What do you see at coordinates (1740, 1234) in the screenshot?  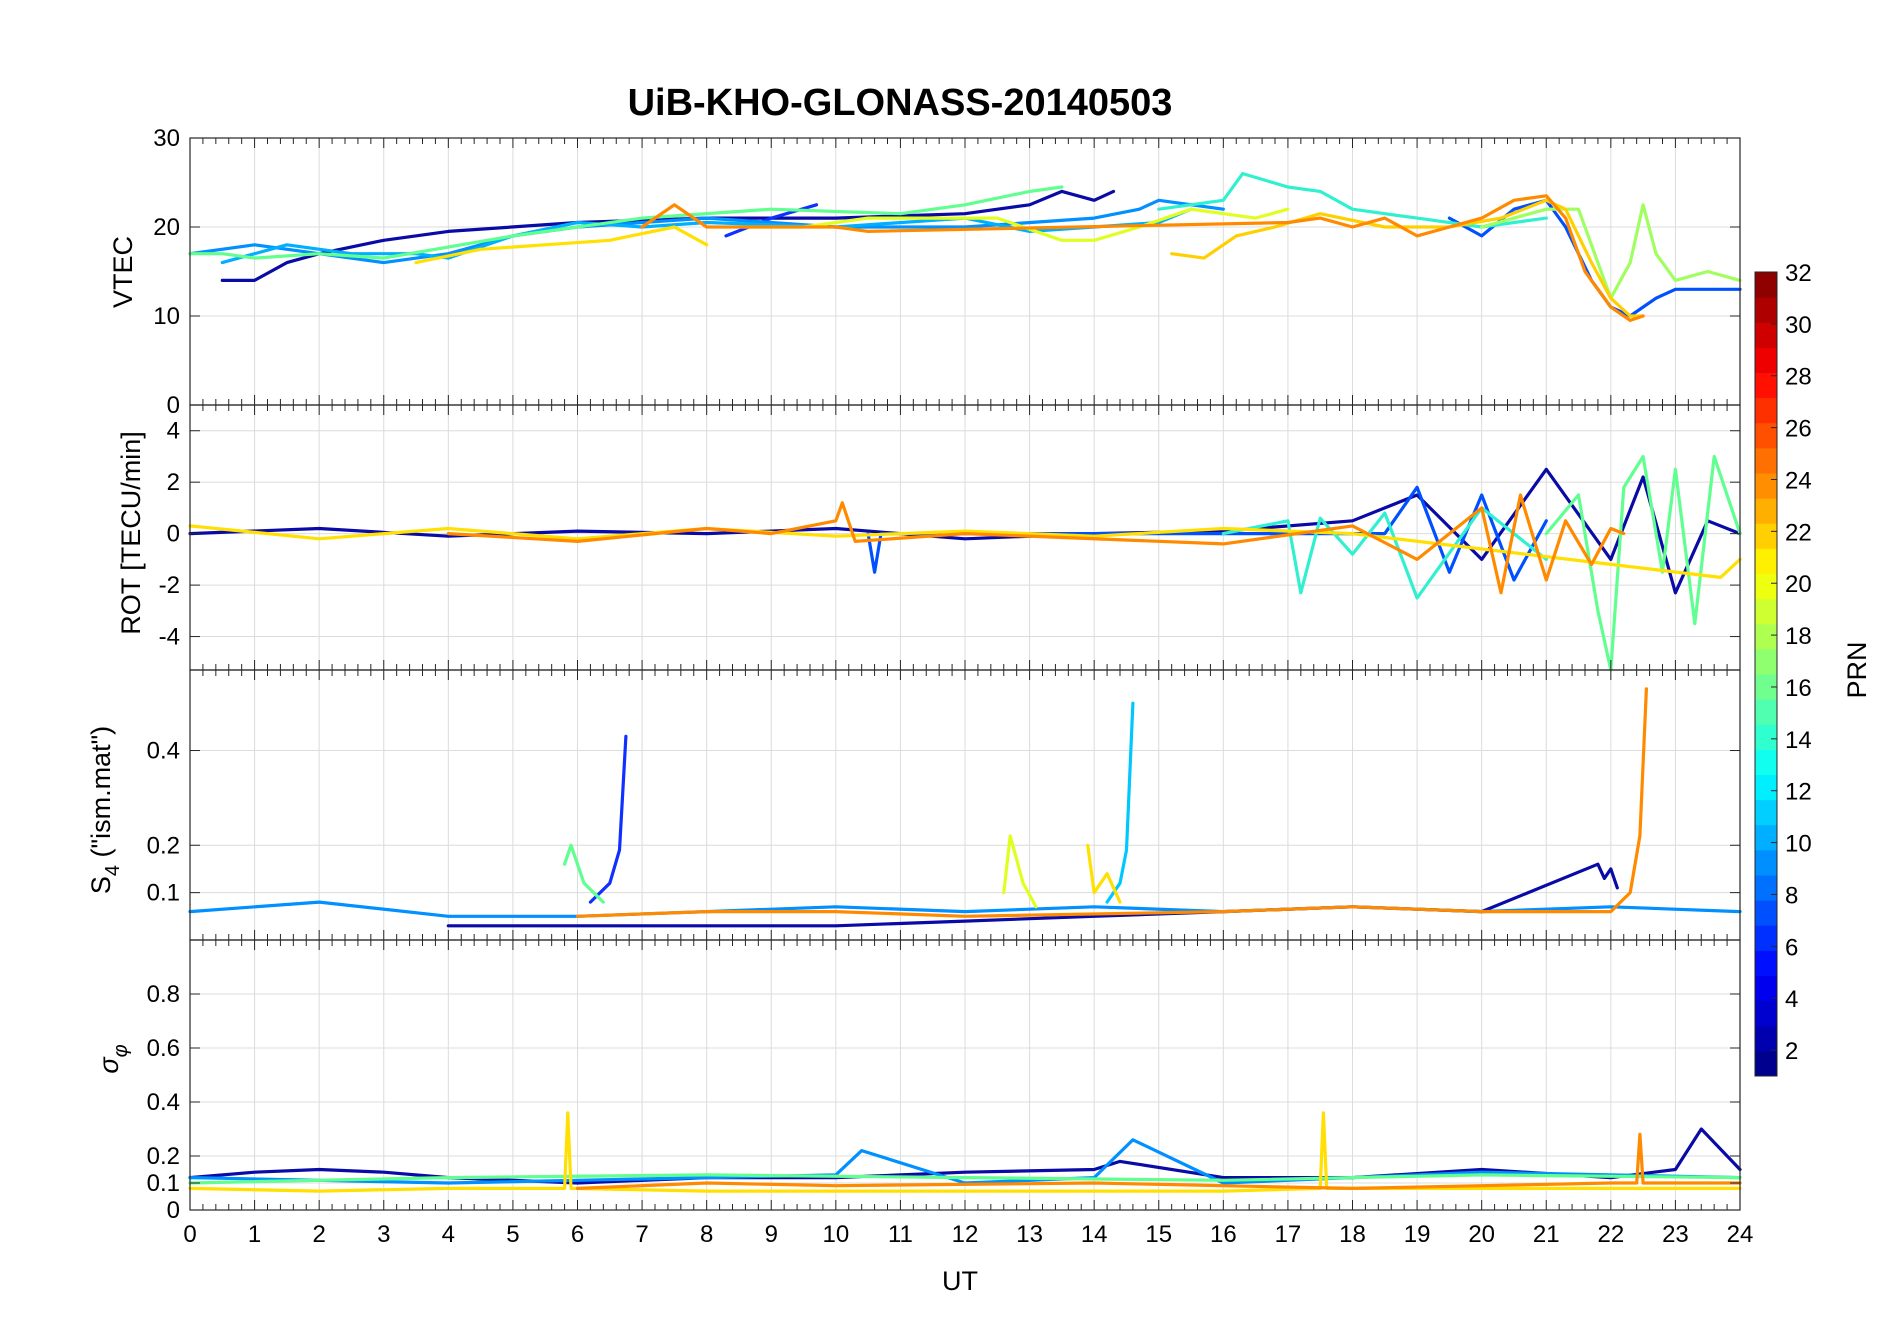 I see `x-tick-label: 24` at bounding box center [1740, 1234].